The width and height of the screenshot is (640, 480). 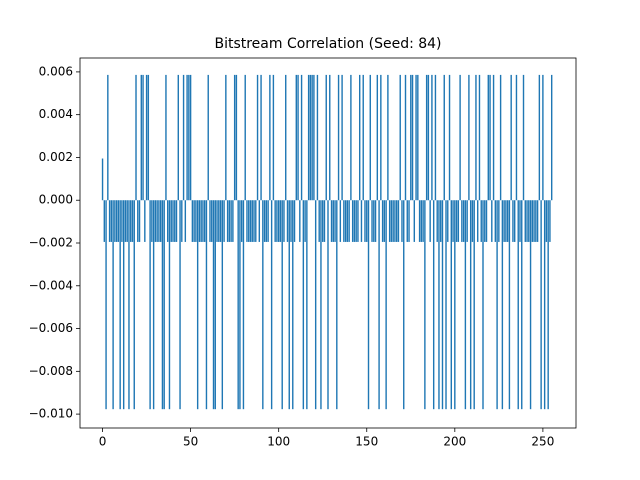 What do you see at coordinates (190, 442) in the screenshot?
I see `x-tick-label: 50` at bounding box center [190, 442].